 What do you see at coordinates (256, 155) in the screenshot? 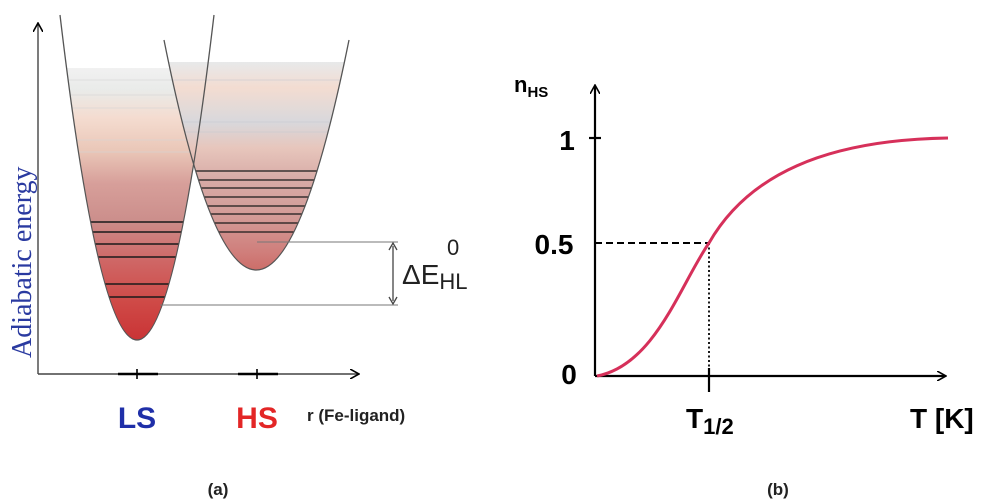
I see `hs-potential-curve` at bounding box center [256, 155].